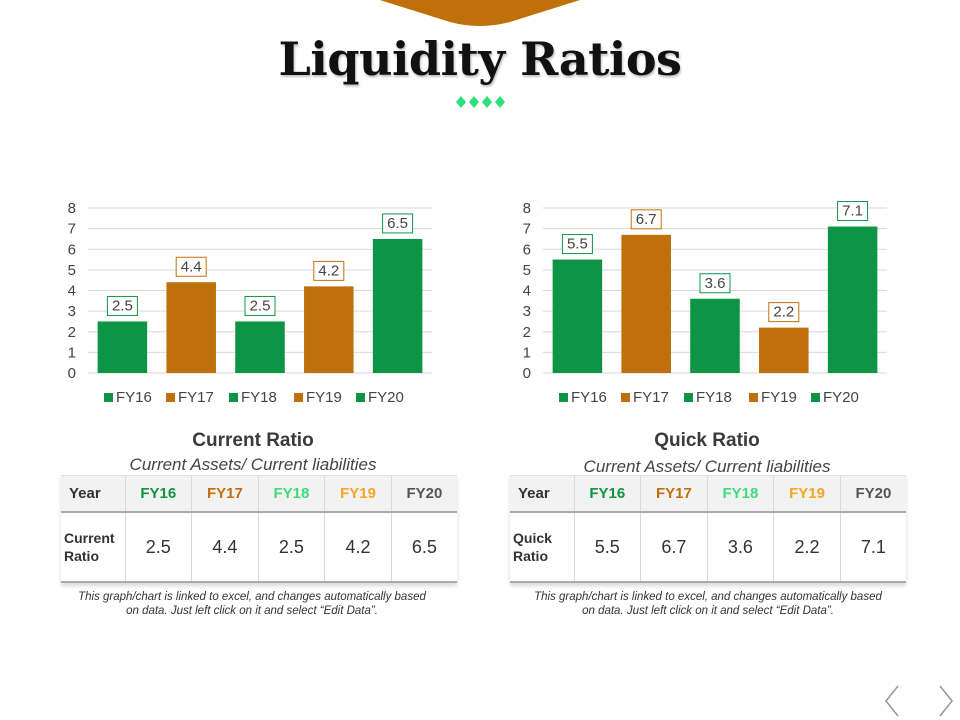 This screenshot has width=960, height=720. I want to click on chevron-left-icon, so click(892, 701).